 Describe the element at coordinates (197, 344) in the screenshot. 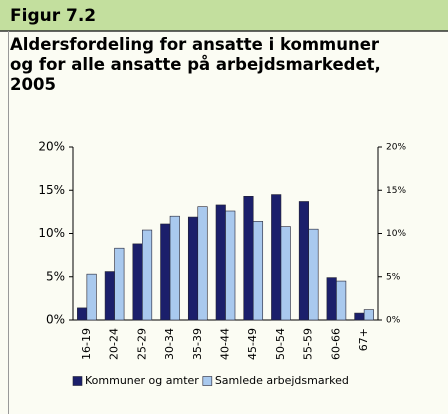

I see `x-tick-label: 35-39` at that location.